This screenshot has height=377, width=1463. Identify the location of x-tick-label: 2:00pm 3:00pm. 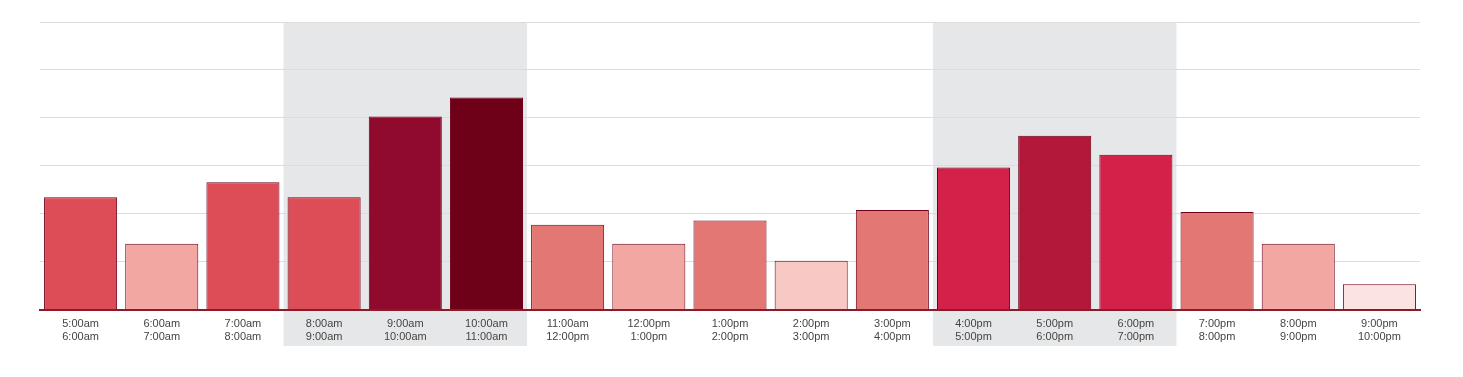
(811, 330).